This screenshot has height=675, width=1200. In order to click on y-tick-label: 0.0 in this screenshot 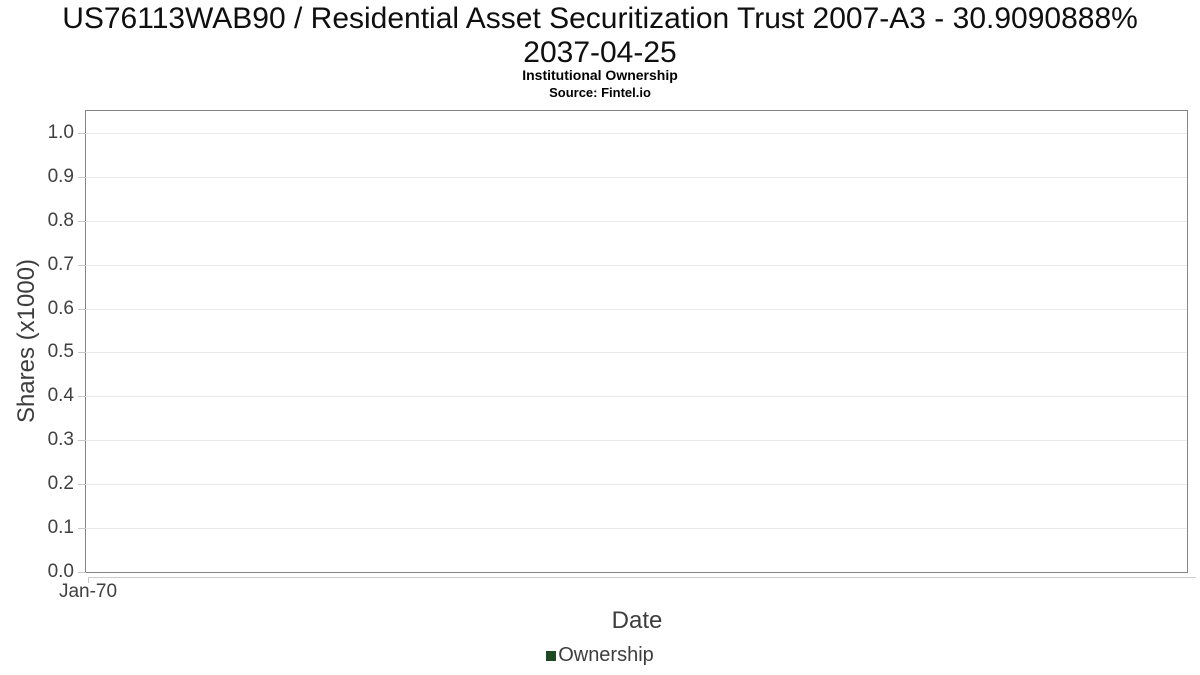, I will do `click(60, 571)`.